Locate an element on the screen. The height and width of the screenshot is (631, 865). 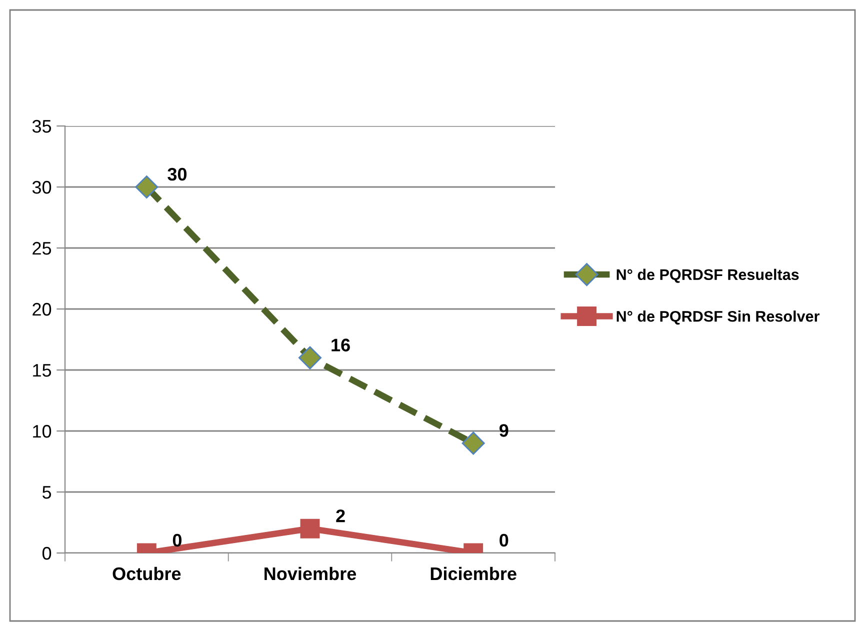
legend-label: N° de PQRDSF Sin Resolver is located at coordinates (718, 317).